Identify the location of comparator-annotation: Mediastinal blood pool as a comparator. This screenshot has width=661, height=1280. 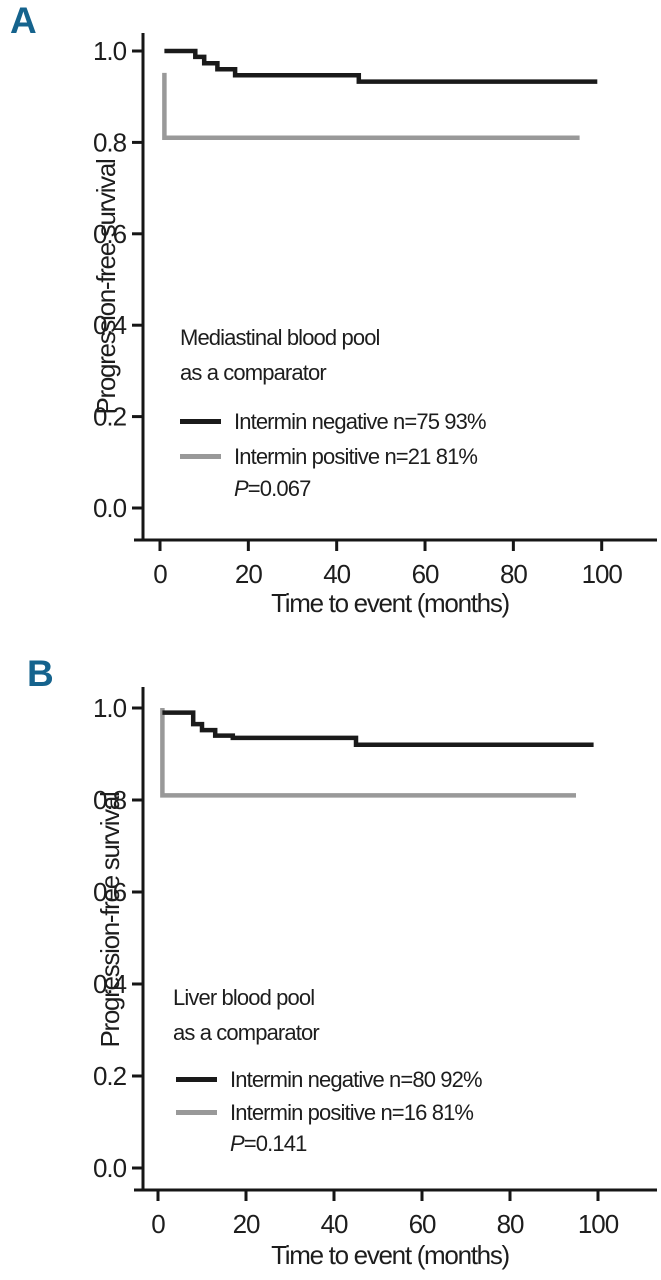
(280, 355).